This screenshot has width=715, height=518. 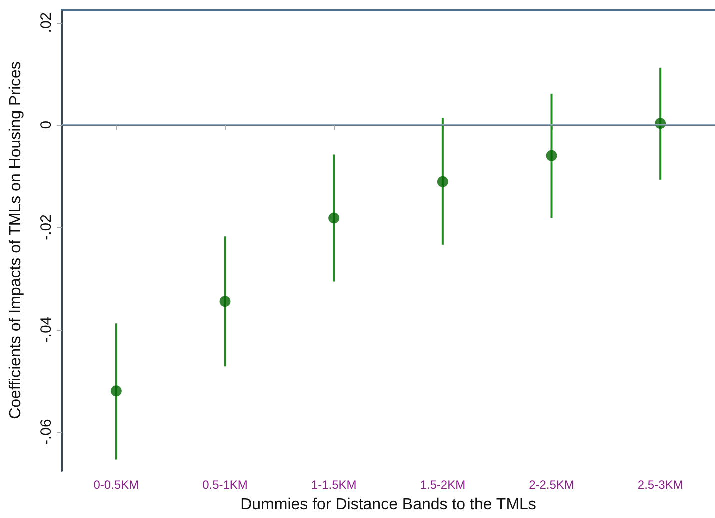 What do you see at coordinates (117, 485) in the screenshot?
I see `x-tick-label: 0-0.5KM` at bounding box center [117, 485].